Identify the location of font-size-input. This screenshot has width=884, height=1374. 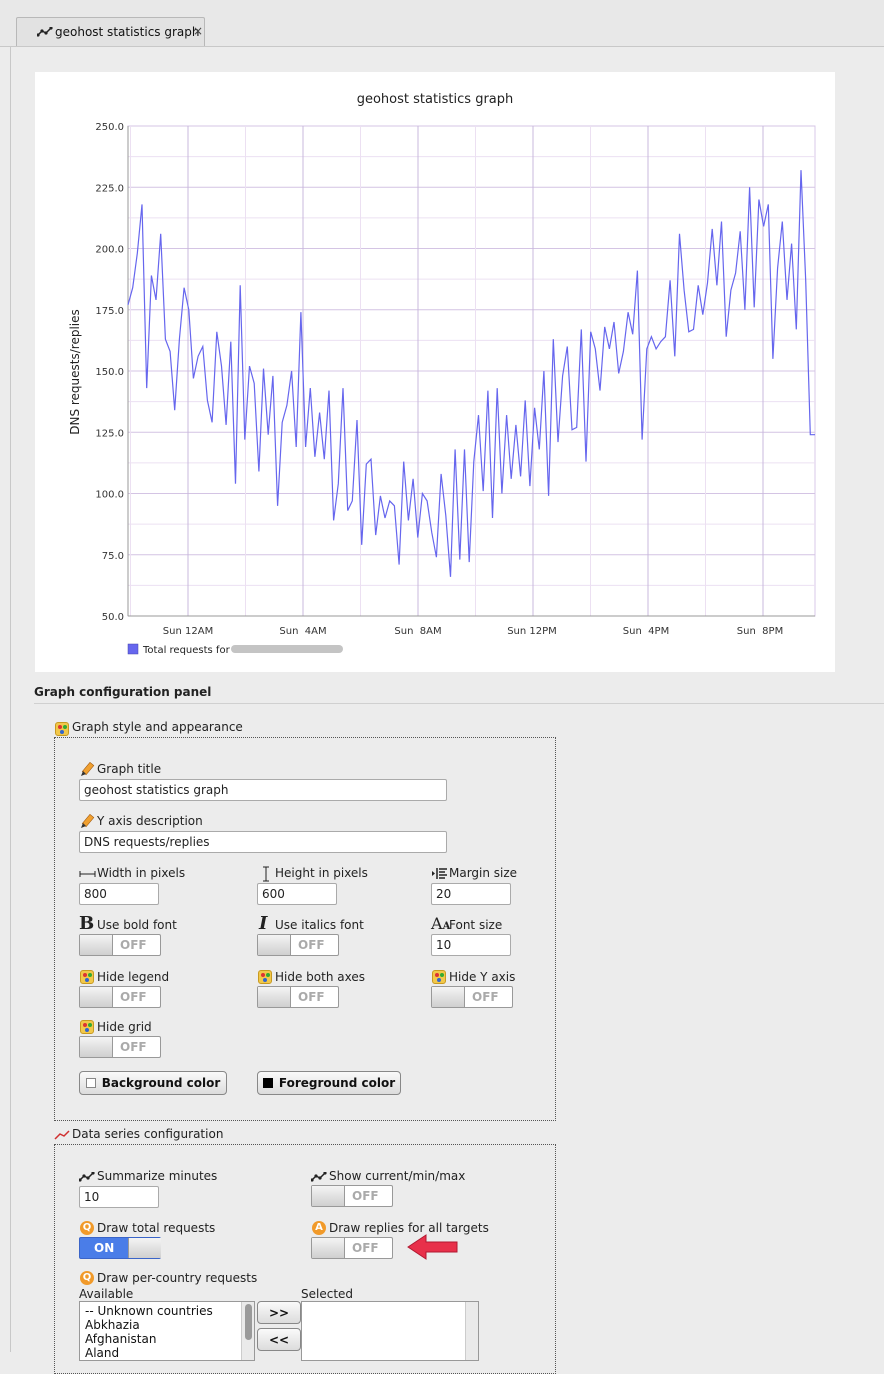
(471, 945).